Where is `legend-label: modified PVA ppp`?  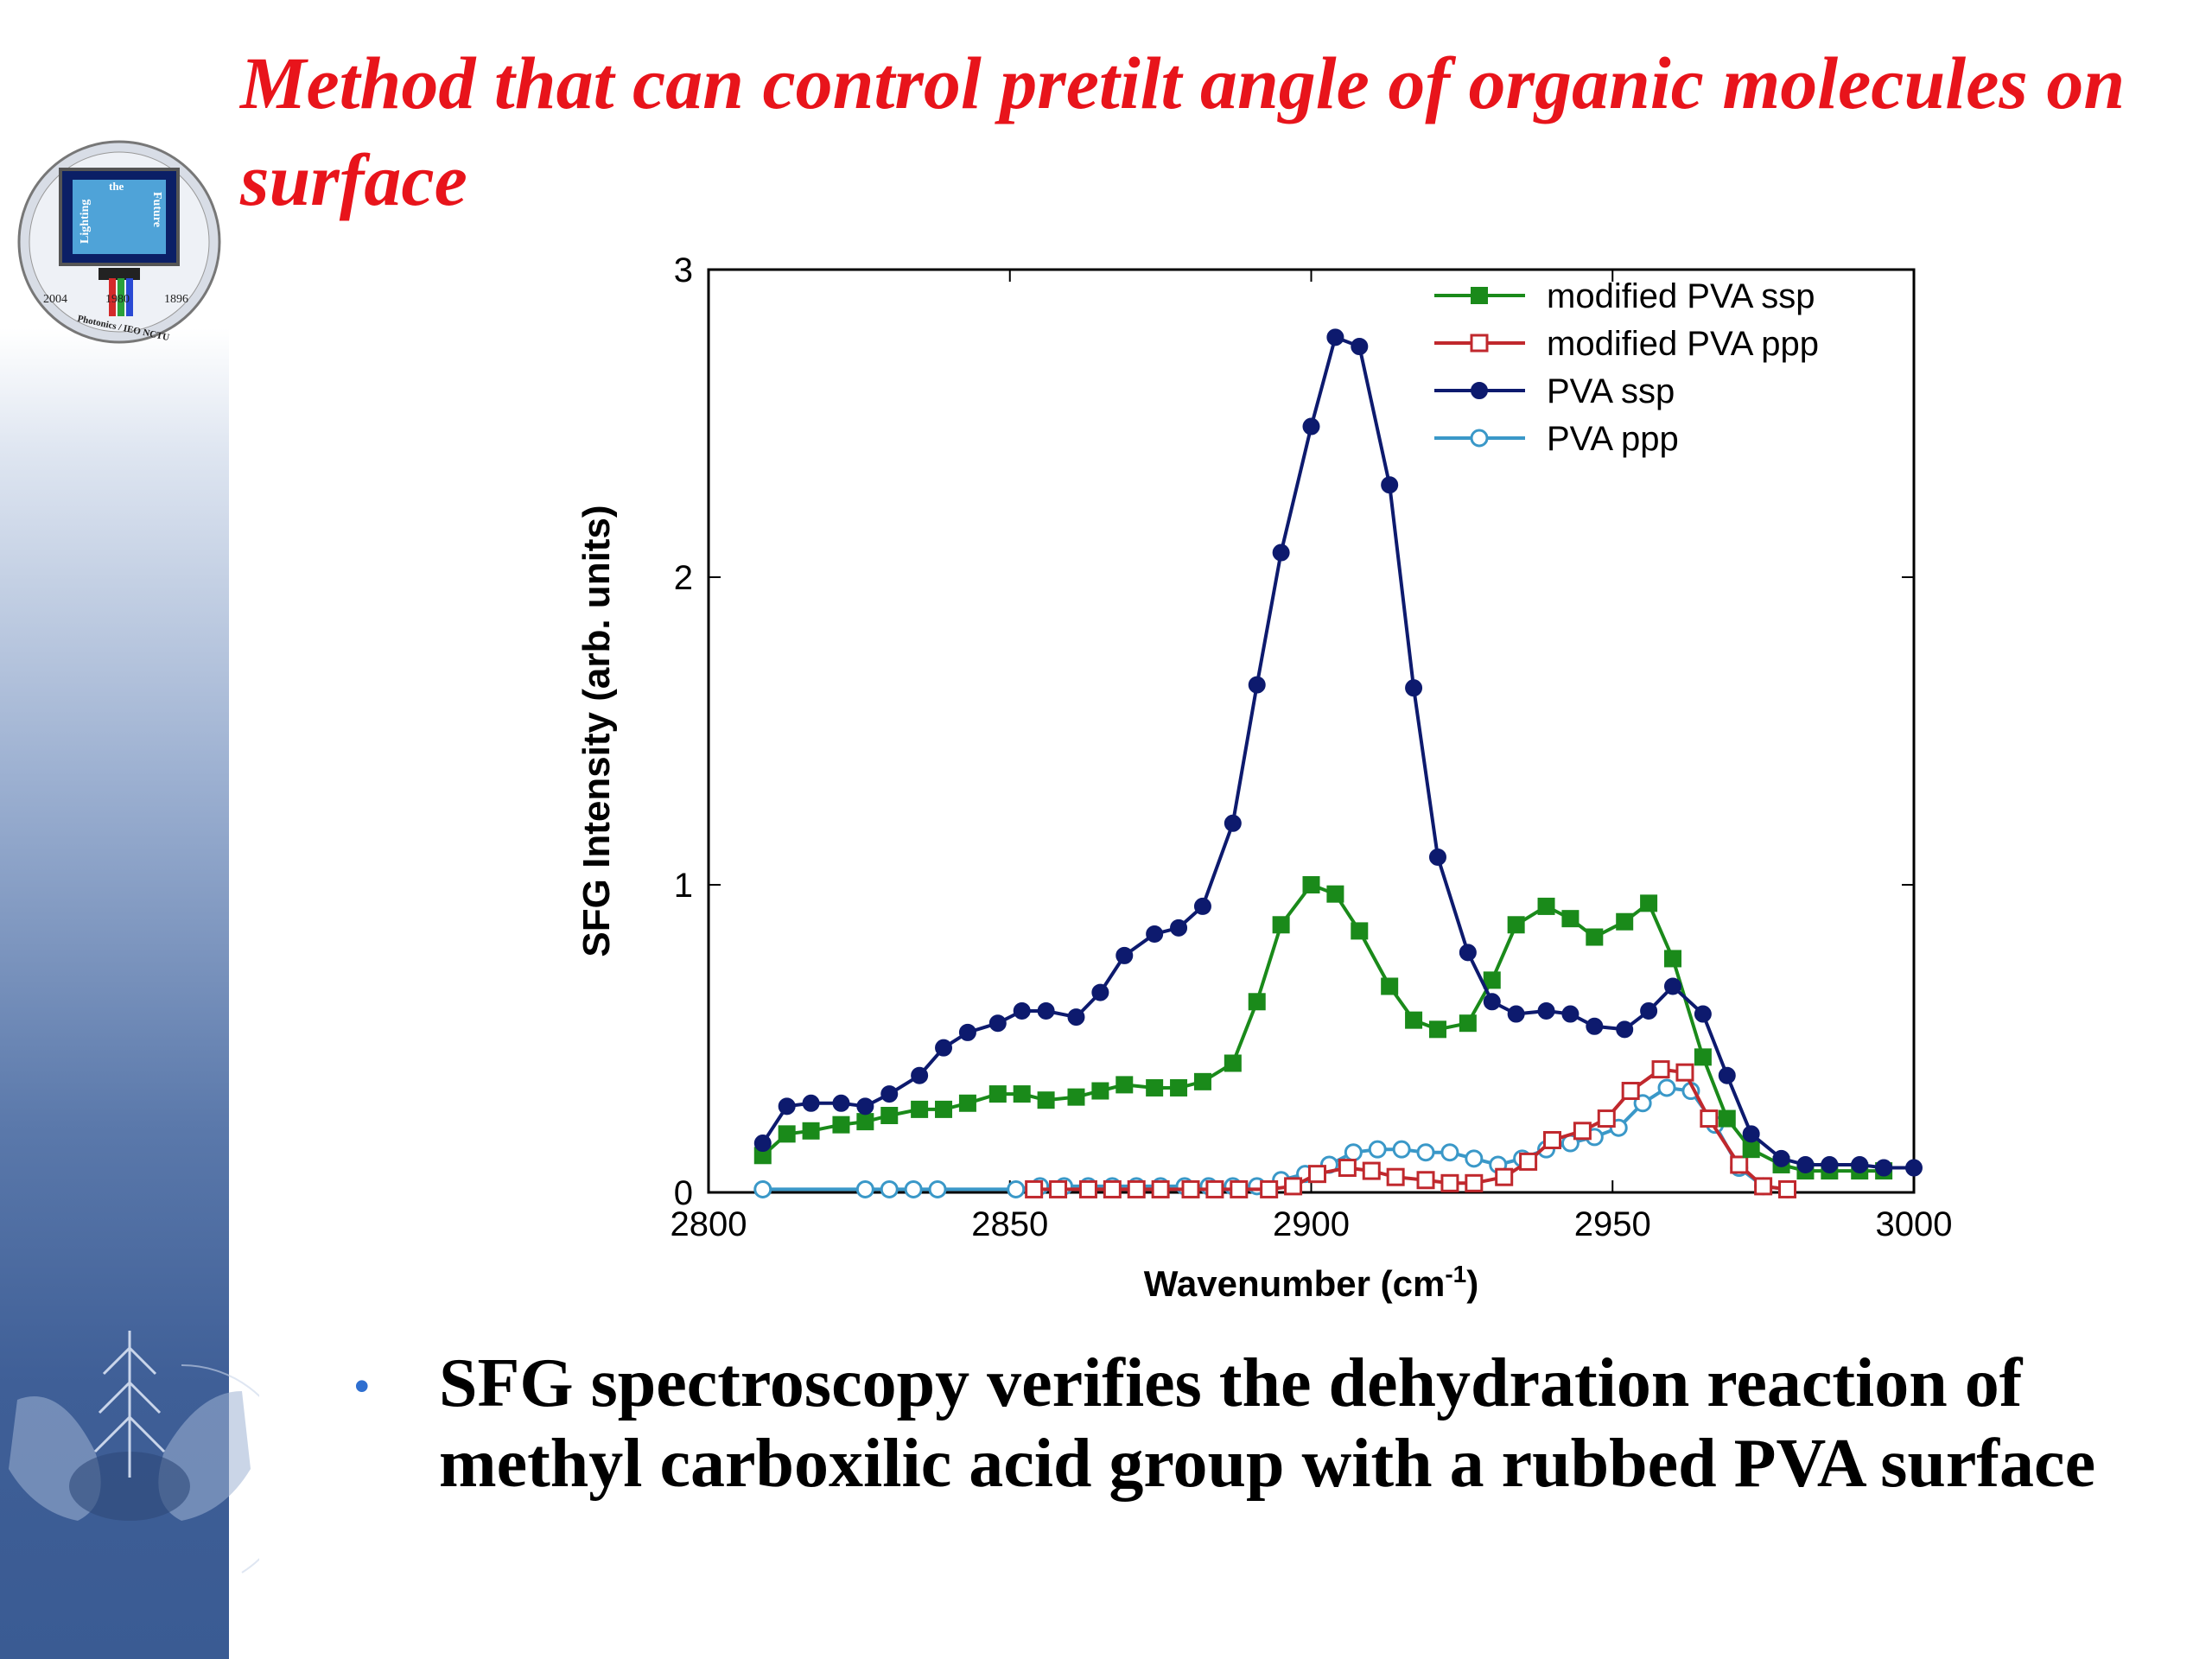 legend-label: modified PVA ppp is located at coordinates (1683, 344).